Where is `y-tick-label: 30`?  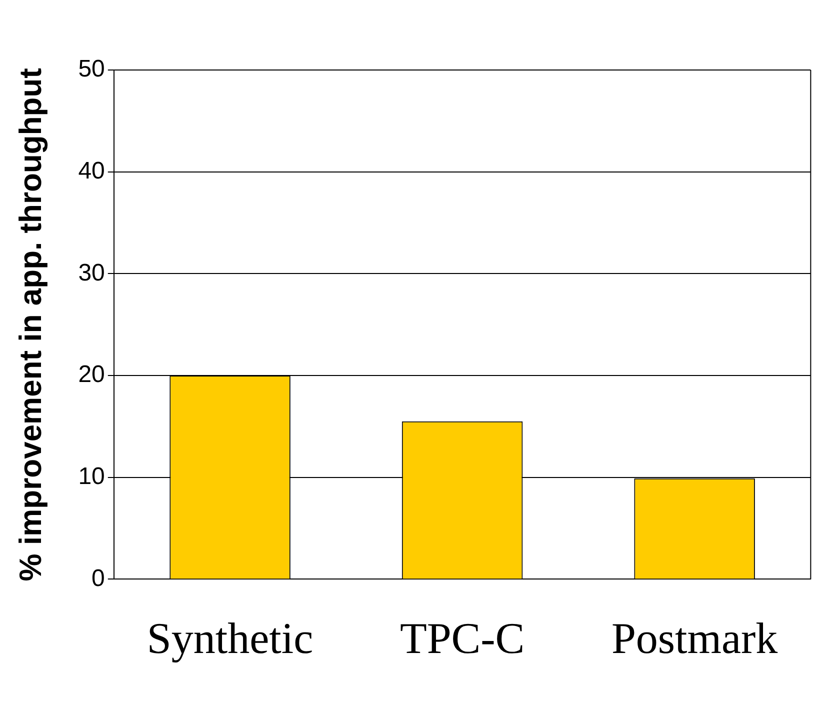 y-tick-label: 30 is located at coordinates (91, 272).